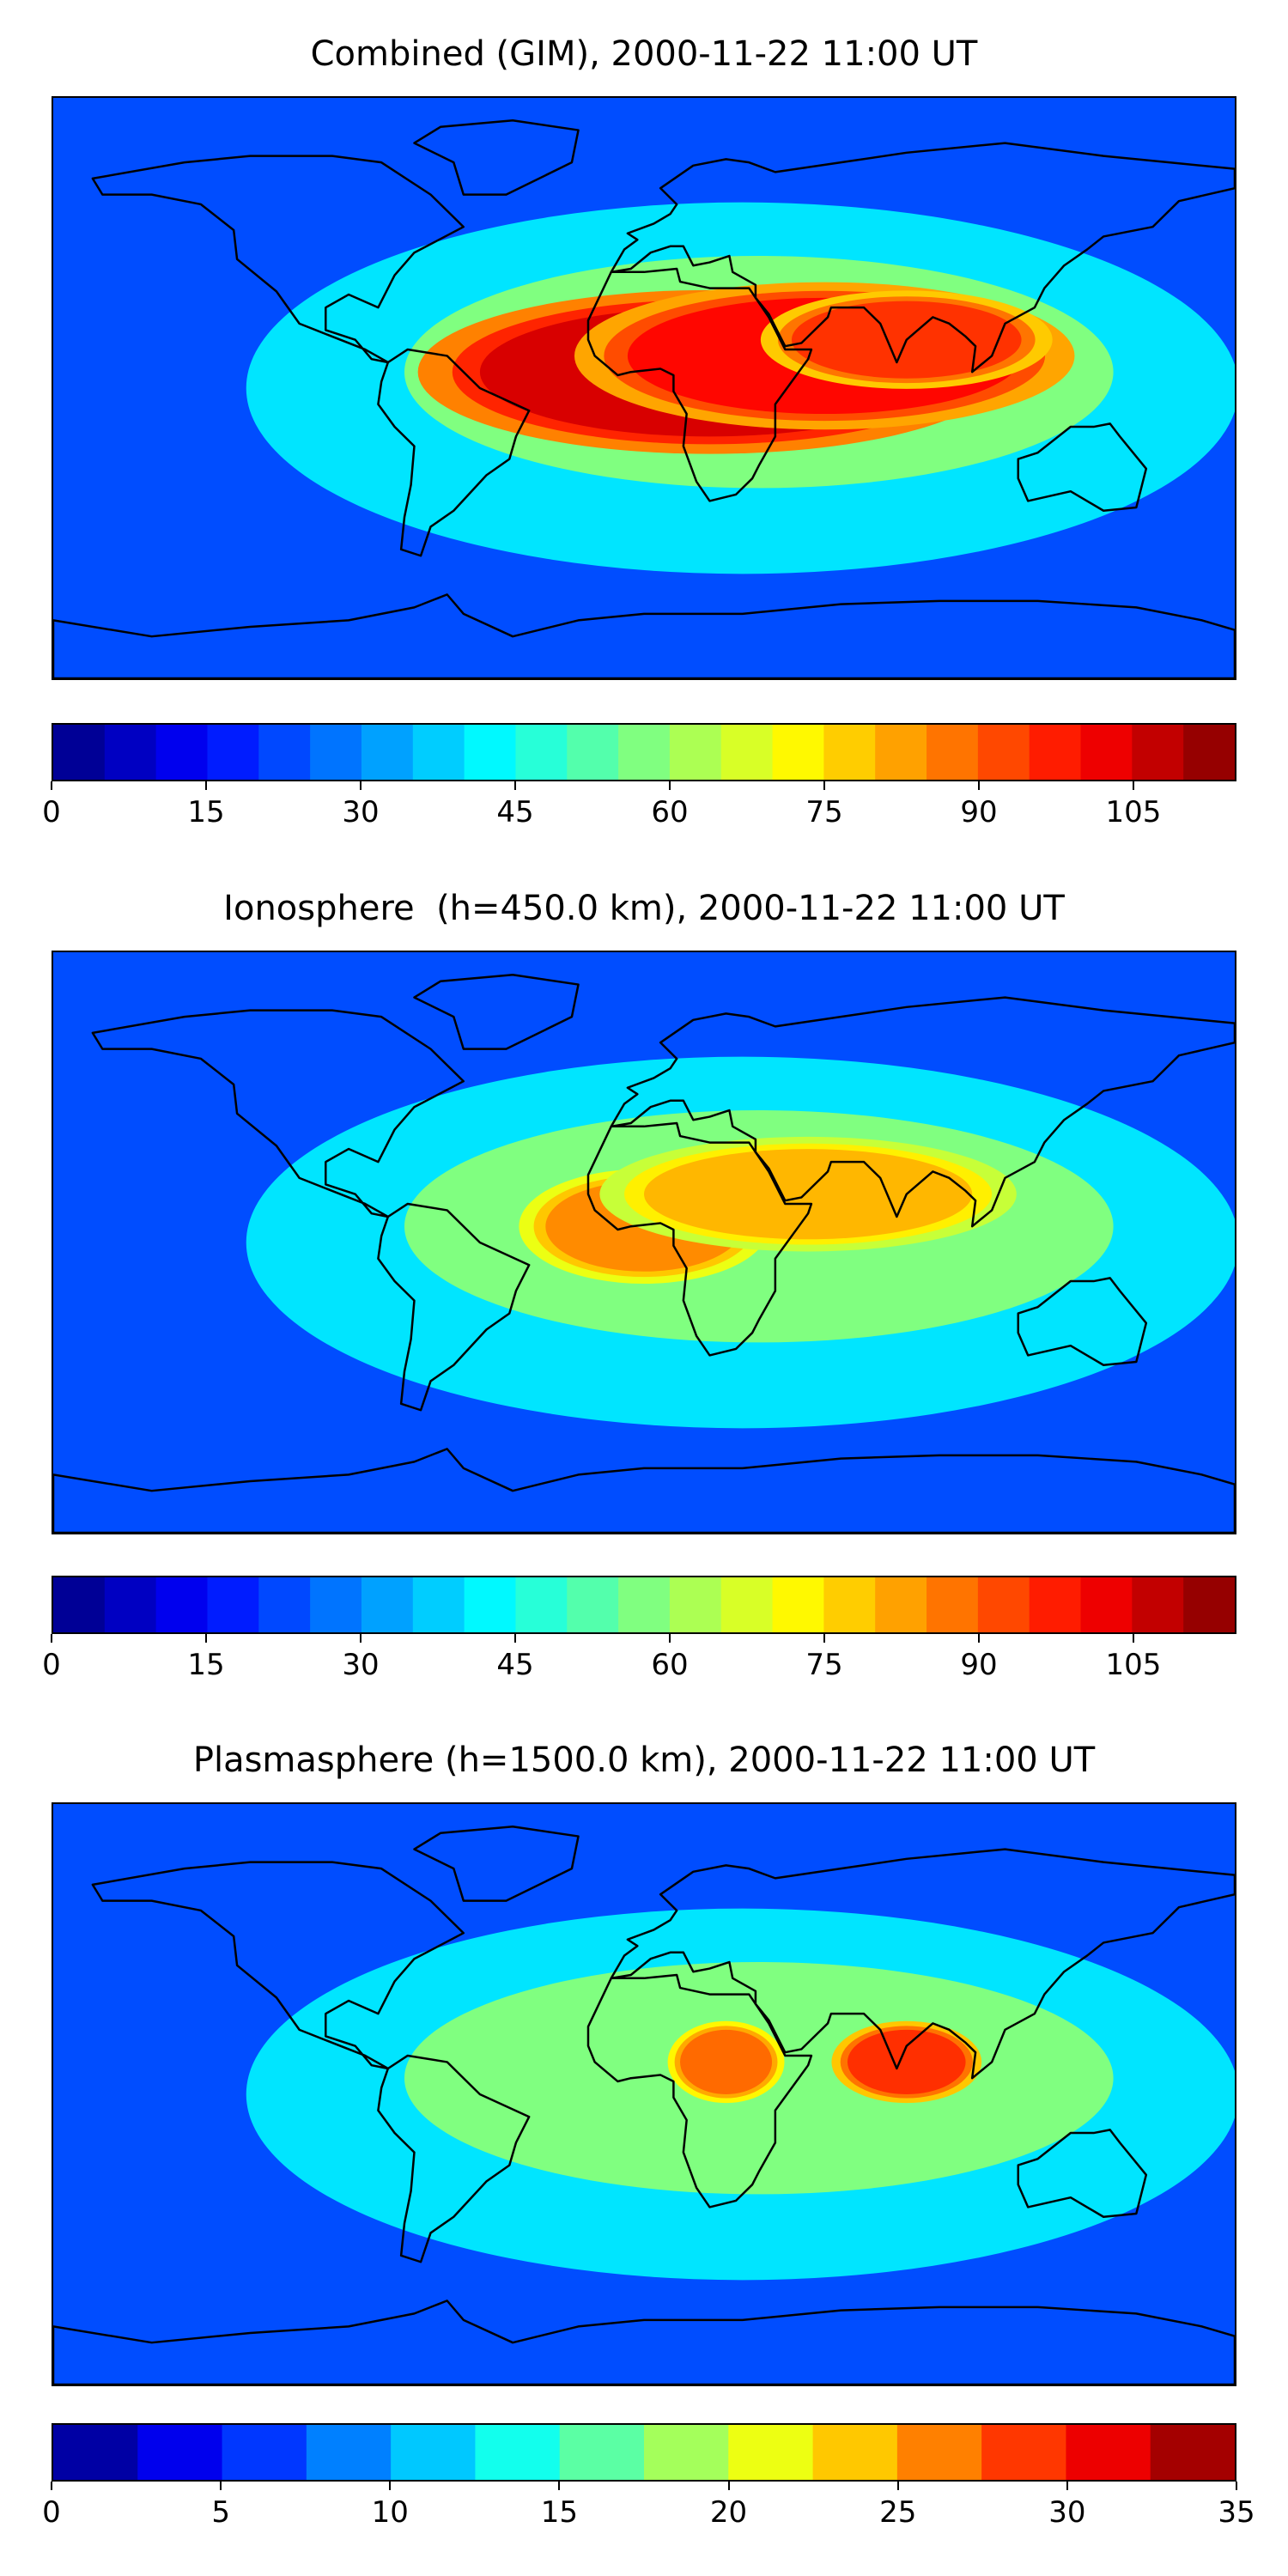 The height and width of the screenshot is (2576, 1288). Describe the element at coordinates (1133, 812) in the screenshot. I see `colorbar-tick-label: 105` at that location.